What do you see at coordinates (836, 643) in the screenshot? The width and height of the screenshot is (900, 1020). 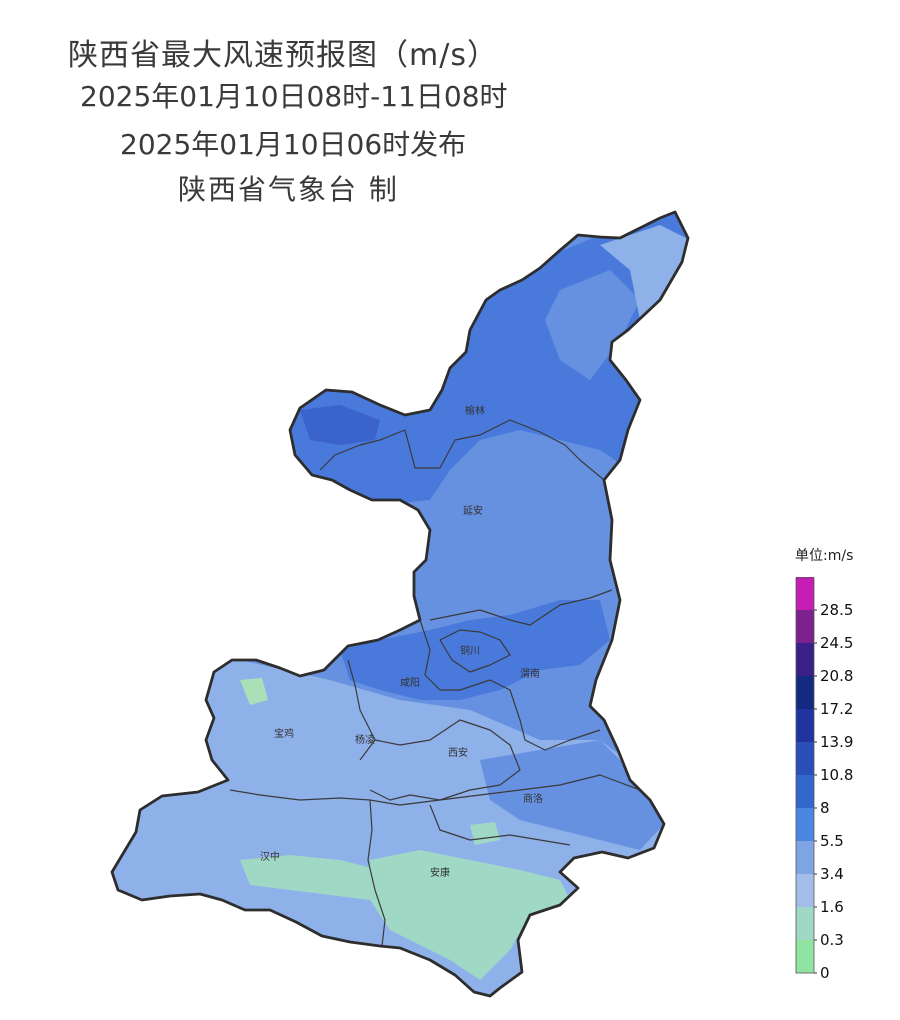 I see `legend-tick-label: 24.5` at bounding box center [836, 643].